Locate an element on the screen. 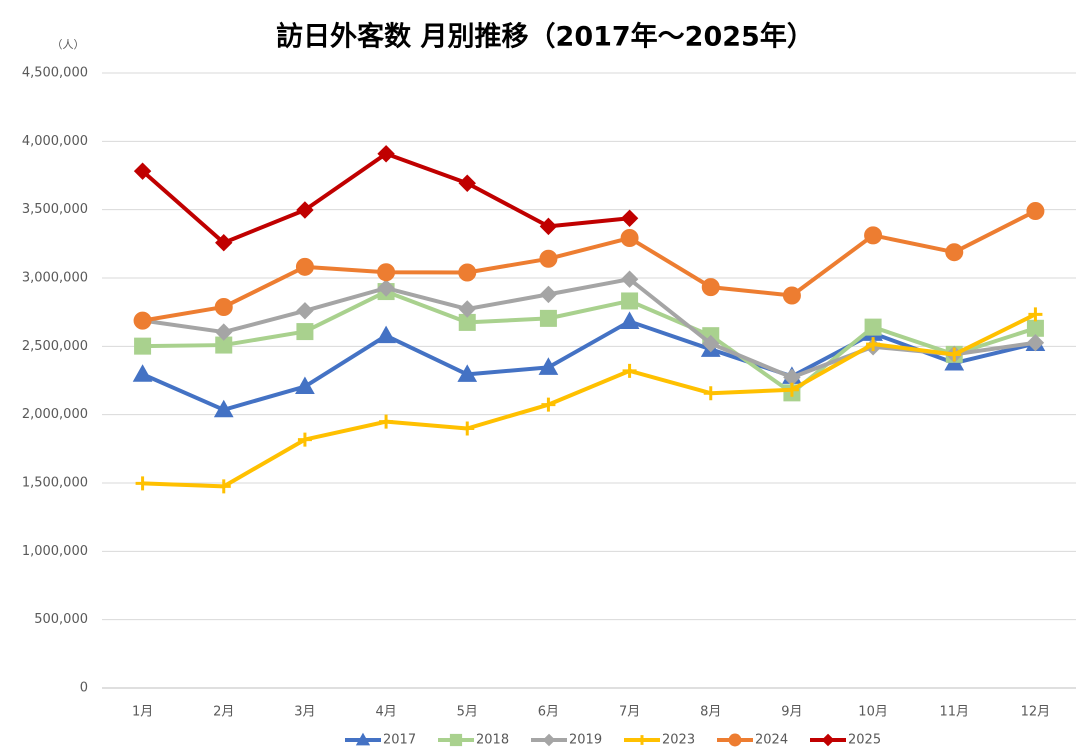 This screenshot has width=1080, height=753. x-tick-label: 8月 is located at coordinates (710, 712).